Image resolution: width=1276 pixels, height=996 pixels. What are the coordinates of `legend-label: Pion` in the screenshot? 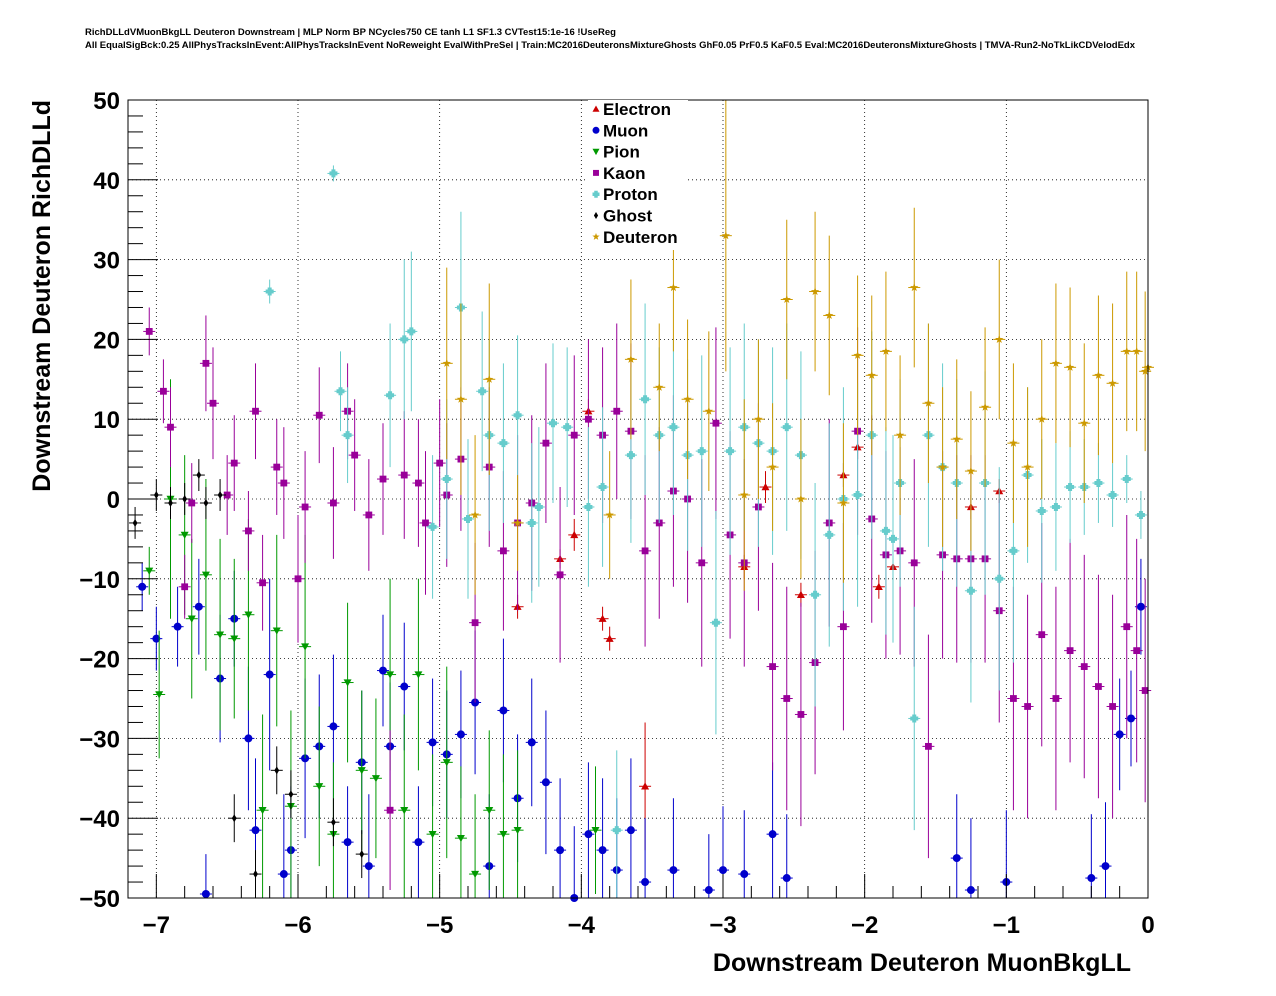 It's located at (621, 152).